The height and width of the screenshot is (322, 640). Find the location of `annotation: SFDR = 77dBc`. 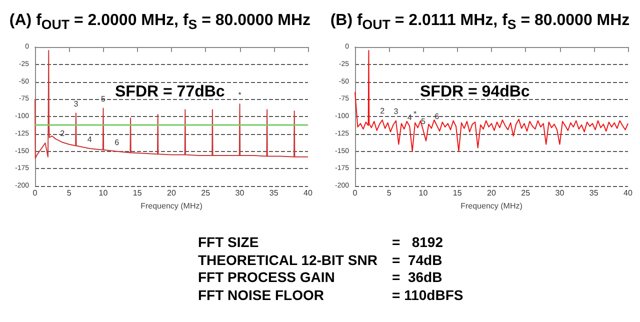

annotation: SFDR = 77dBc is located at coordinates (170, 92).